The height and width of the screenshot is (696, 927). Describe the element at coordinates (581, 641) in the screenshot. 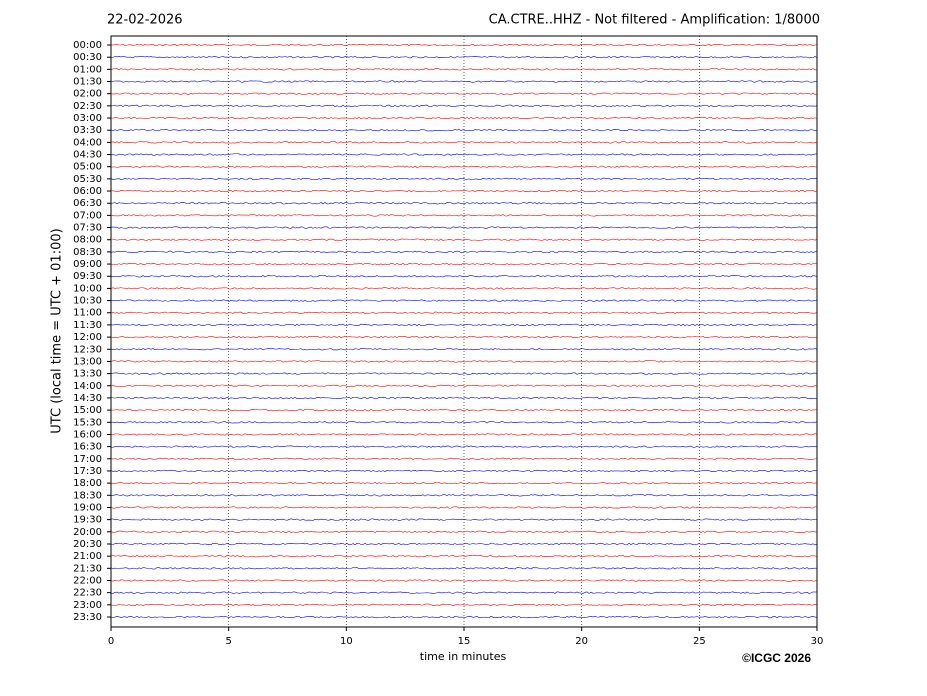

I see `x-tick-label: 20` at that location.